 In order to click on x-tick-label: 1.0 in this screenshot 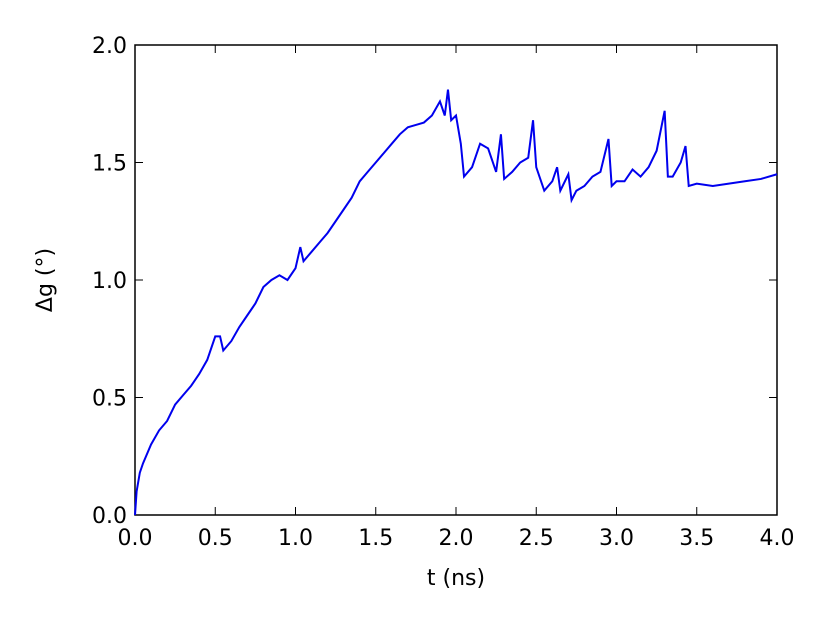, I will do `click(295, 538)`.